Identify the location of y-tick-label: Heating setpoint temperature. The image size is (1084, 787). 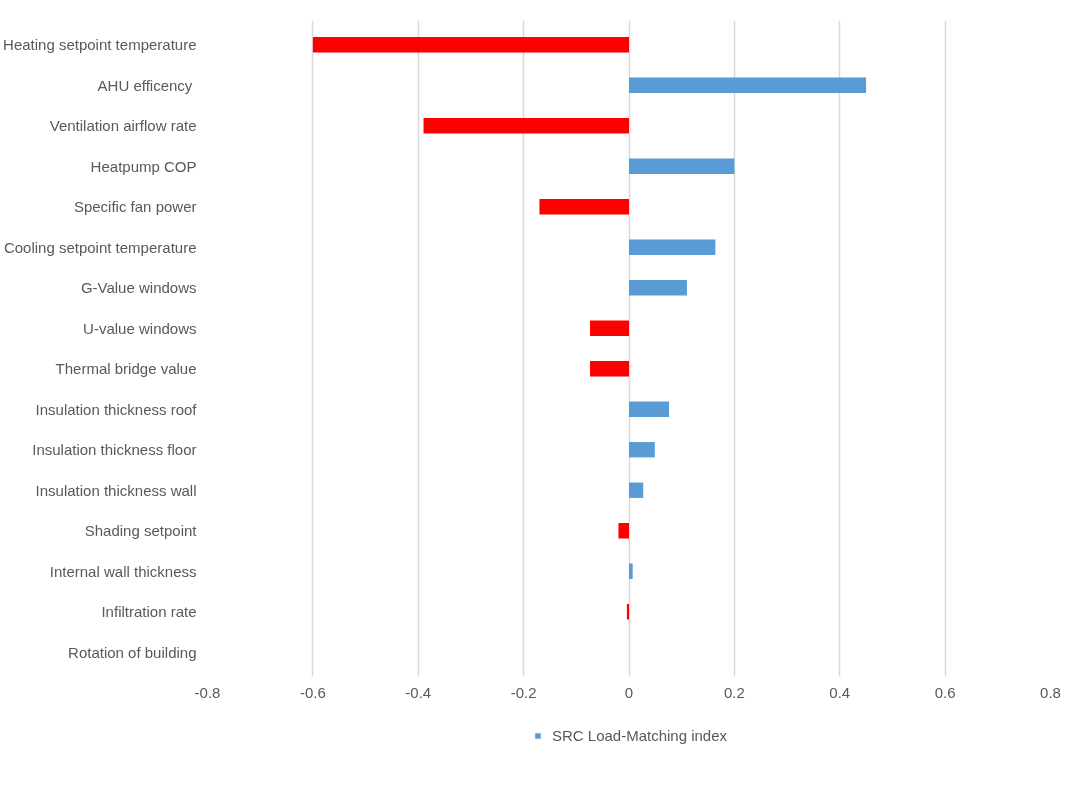
(100, 45).